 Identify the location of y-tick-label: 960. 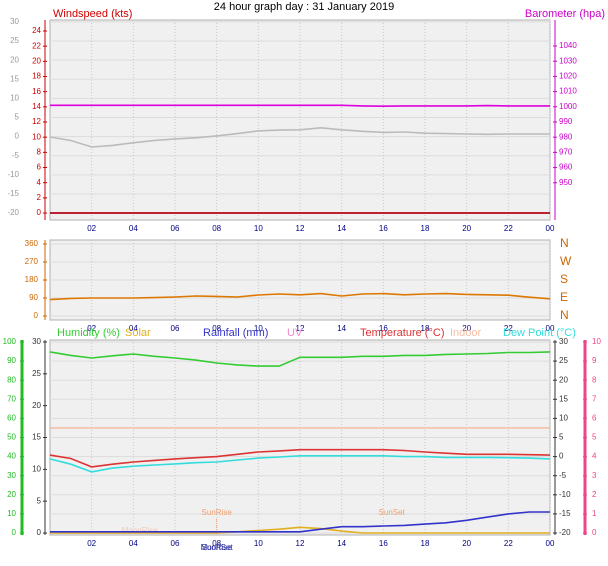
(566, 167).